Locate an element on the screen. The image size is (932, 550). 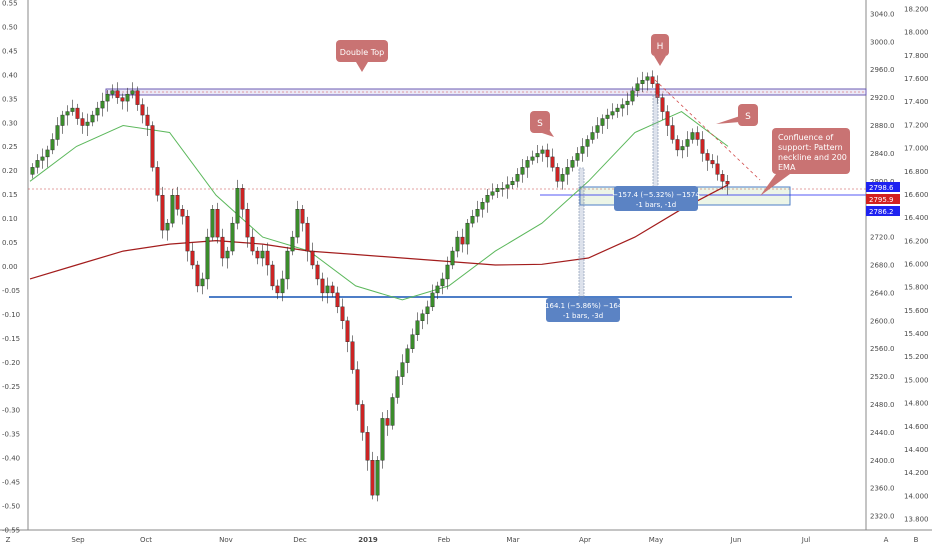
callout-confluence-line2: support: Pattern is located at coordinates (810, 147).